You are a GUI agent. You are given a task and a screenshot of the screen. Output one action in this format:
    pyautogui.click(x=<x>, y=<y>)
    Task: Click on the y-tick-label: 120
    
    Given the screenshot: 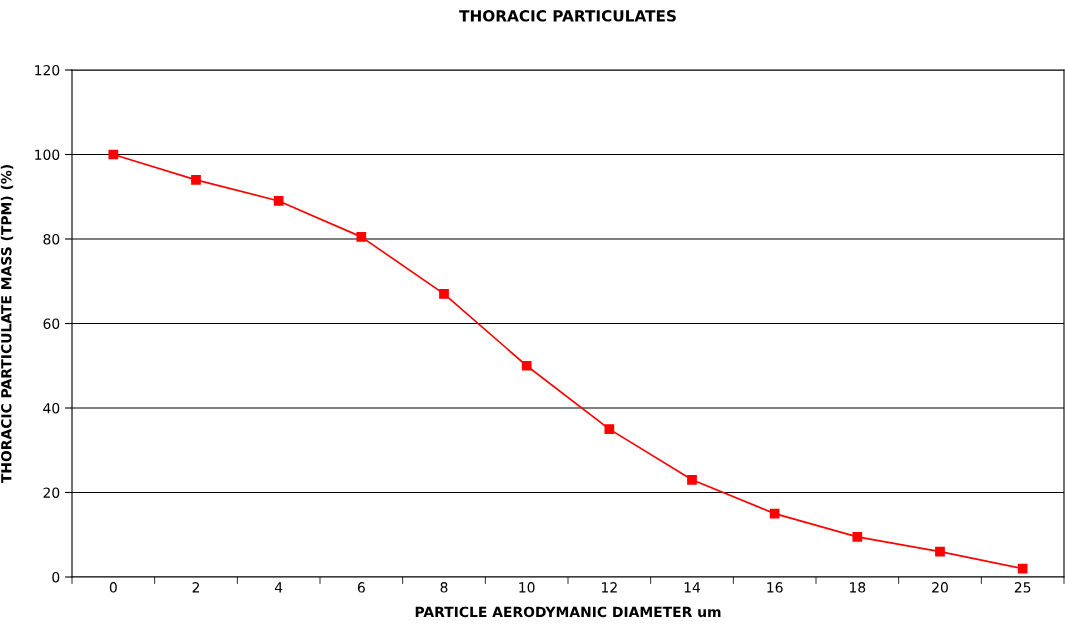 What is the action you would take?
    pyautogui.click(x=47, y=70)
    